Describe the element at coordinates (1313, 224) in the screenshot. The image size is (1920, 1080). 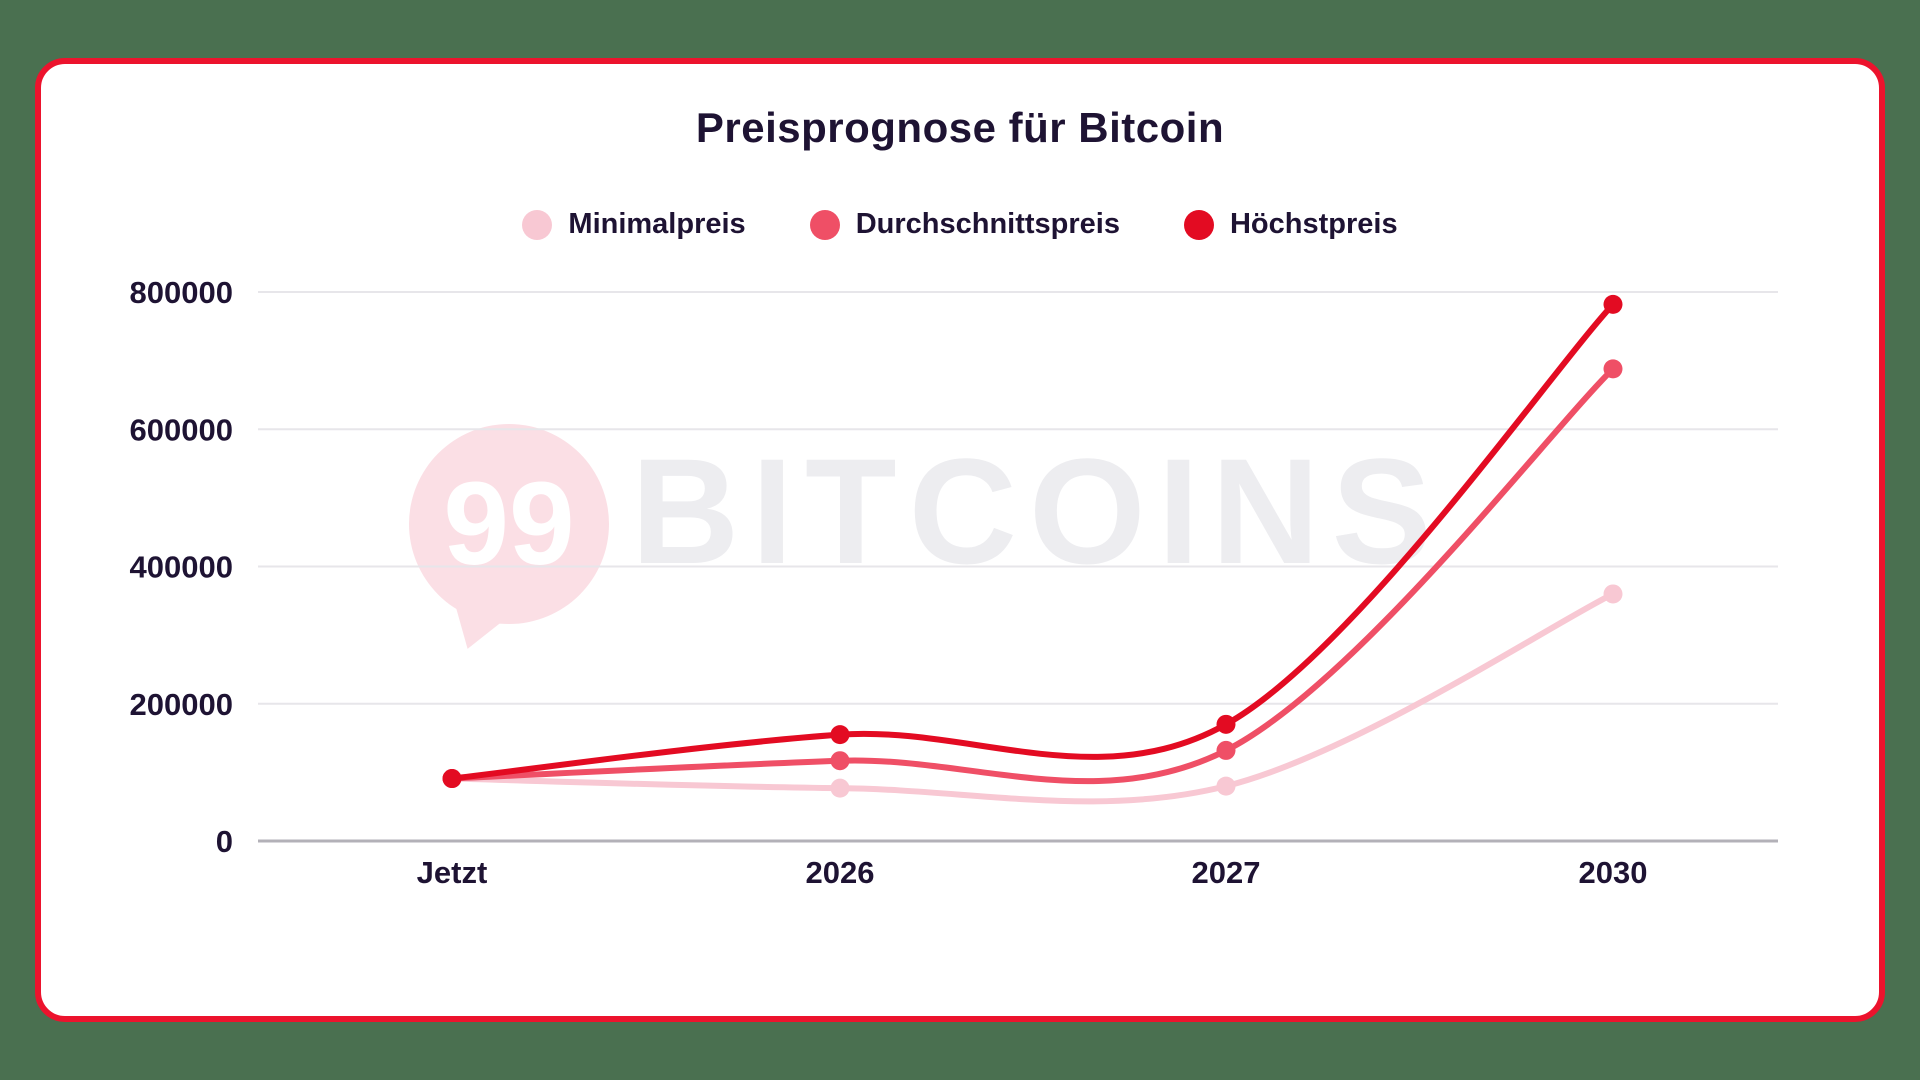
I see `legend-label: Höchstpreis` at that location.